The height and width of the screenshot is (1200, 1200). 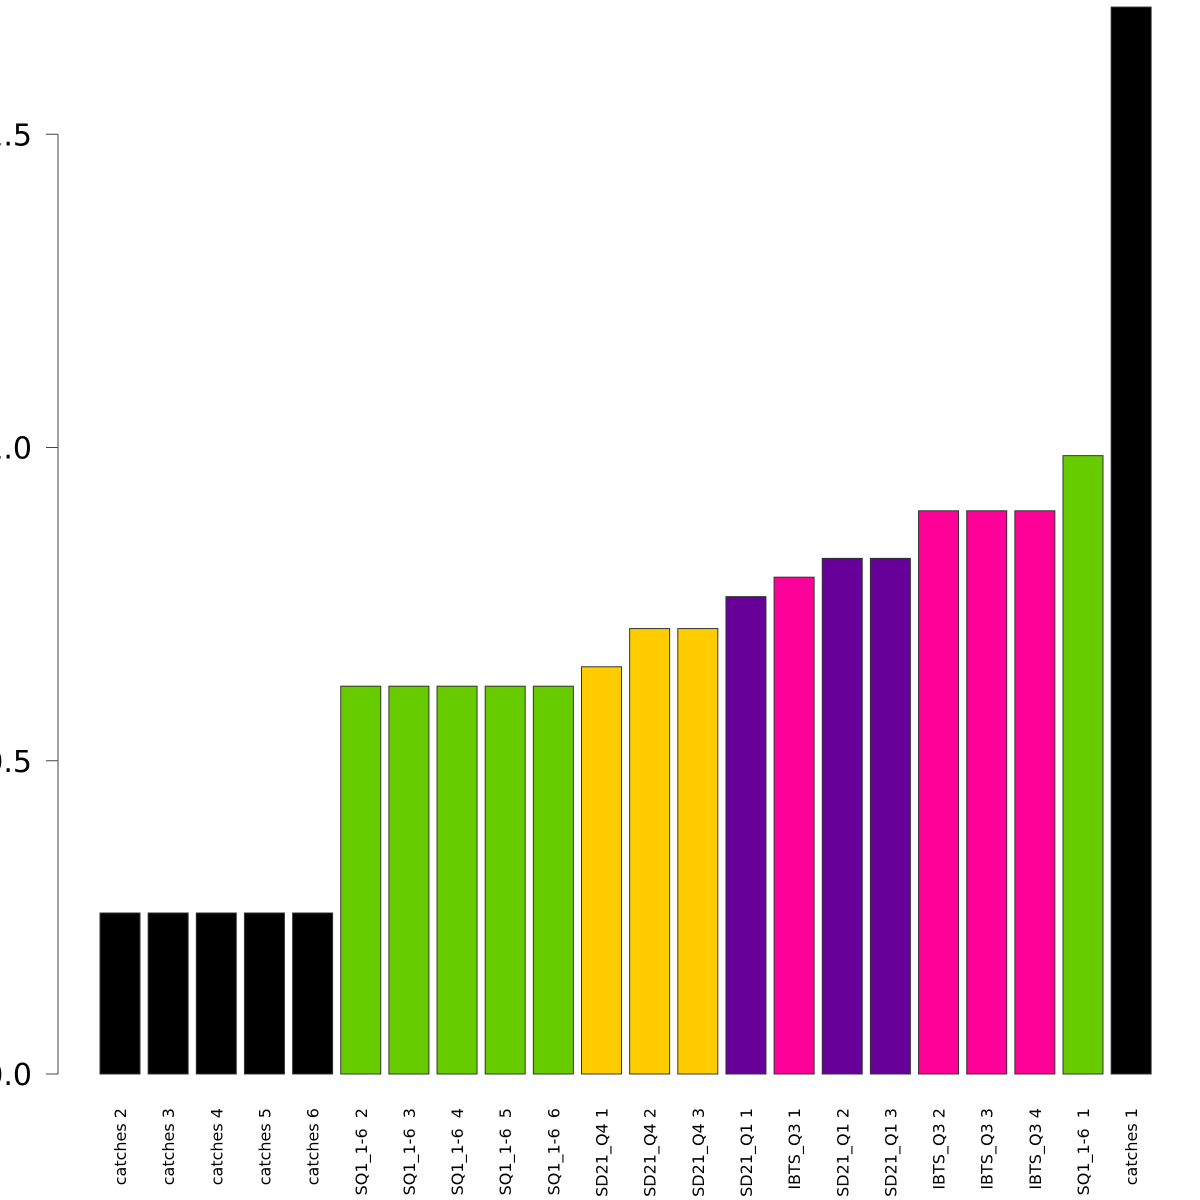 What do you see at coordinates (940, 1149) in the screenshot?
I see `x-category-label: IBTS_Q3 2` at bounding box center [940, 1149].